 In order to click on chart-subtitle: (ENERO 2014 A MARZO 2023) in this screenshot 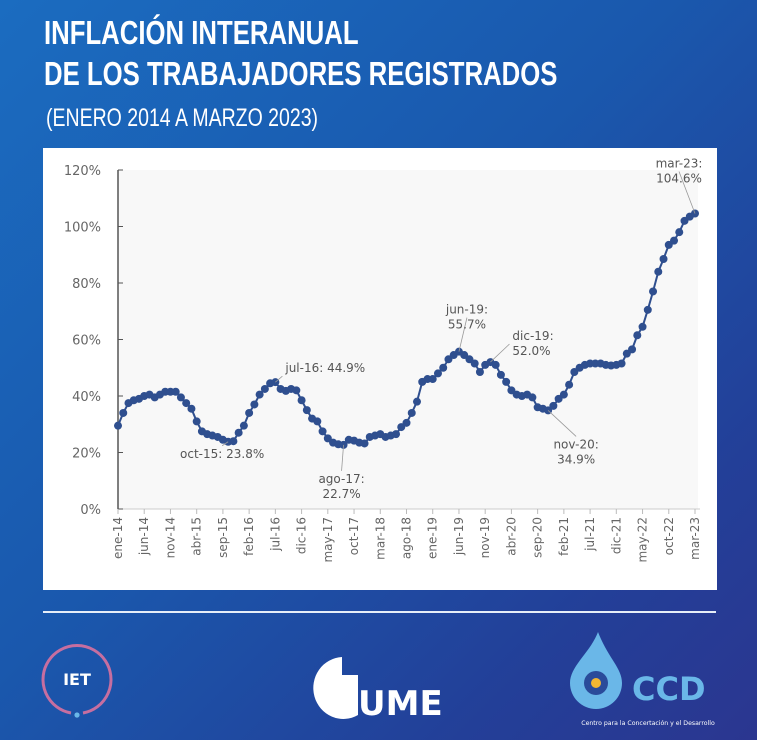, I will do `click(182, 118)`.